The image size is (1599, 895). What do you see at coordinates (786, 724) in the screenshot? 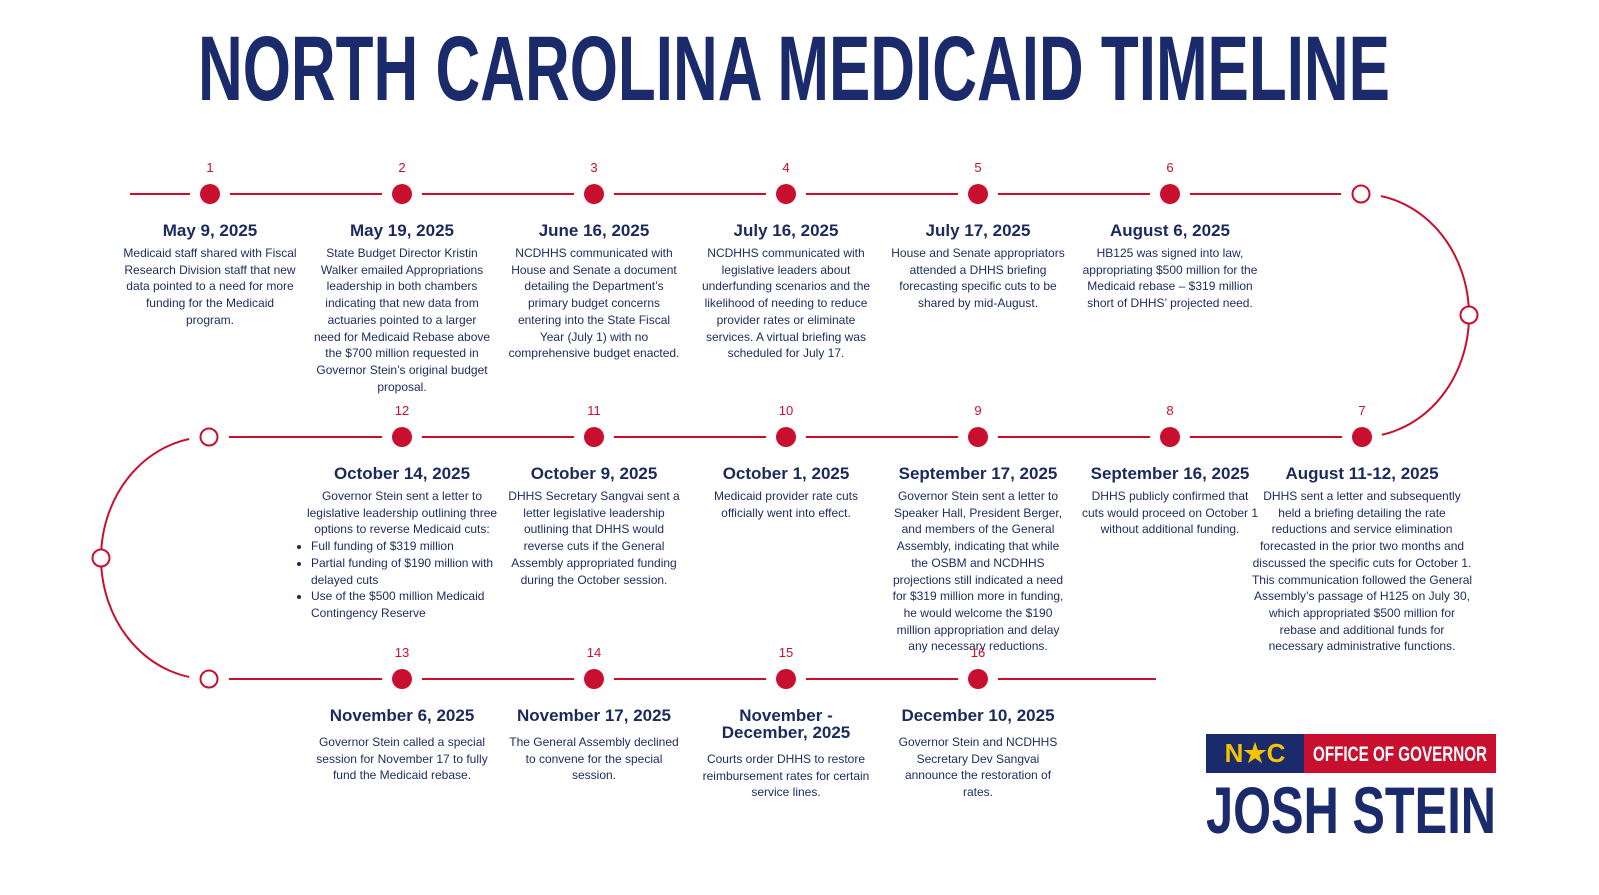
I see `event-date: November - December, 2025` at bounding box center [786, 724].